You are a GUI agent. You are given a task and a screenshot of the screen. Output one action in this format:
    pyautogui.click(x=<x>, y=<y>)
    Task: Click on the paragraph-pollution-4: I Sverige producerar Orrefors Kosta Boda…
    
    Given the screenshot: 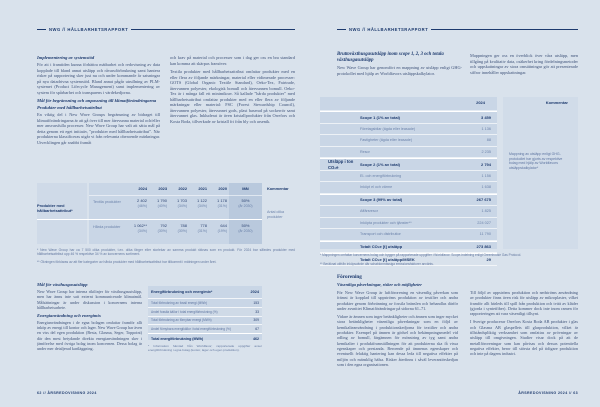 What is the action you would take?
    pyautogui.click(x=524, y=338)
    